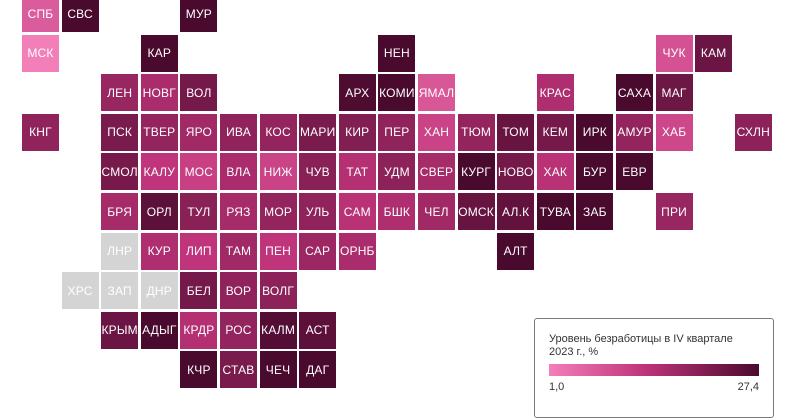 The height and width of the screenshot is (418, 800). What do you see at coordinates (674, 211) in the screenshot?
I see `region-tile-при: ПРИ` at bounding box center [674, 211].